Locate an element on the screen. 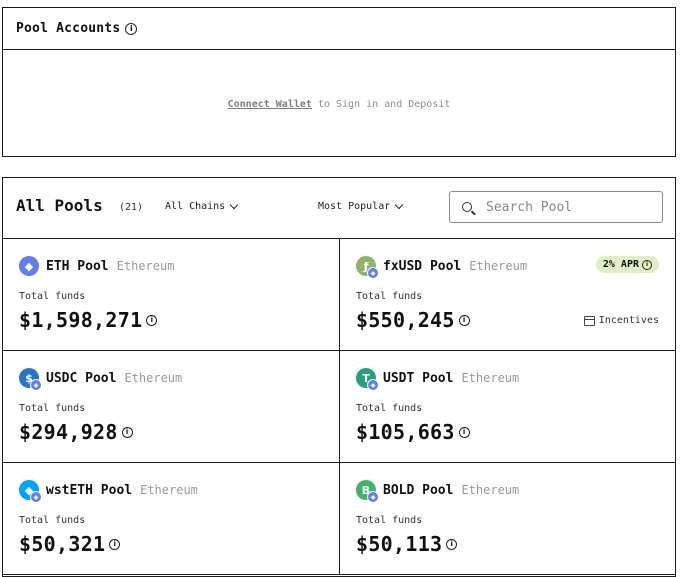 The image size is (680, 577). sort-dropdown-label: Most Popular is located at coordinates (354, 206).